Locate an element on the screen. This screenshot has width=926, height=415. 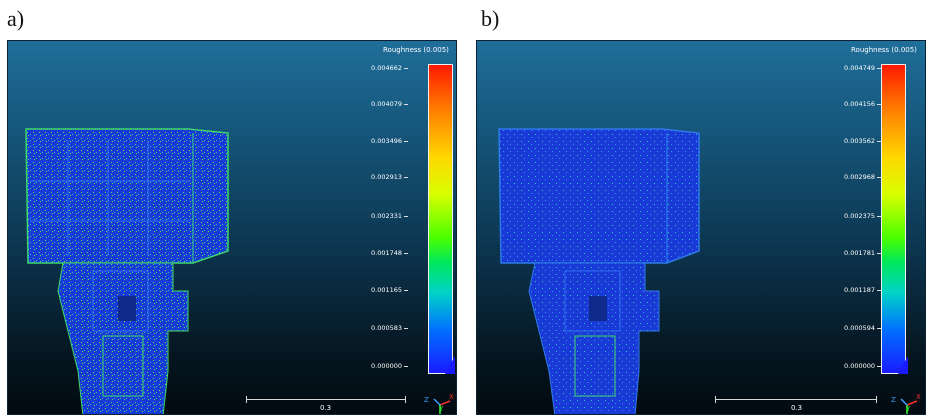
color-scale-tick: 0.004156 is located at coordinates (863, 104).